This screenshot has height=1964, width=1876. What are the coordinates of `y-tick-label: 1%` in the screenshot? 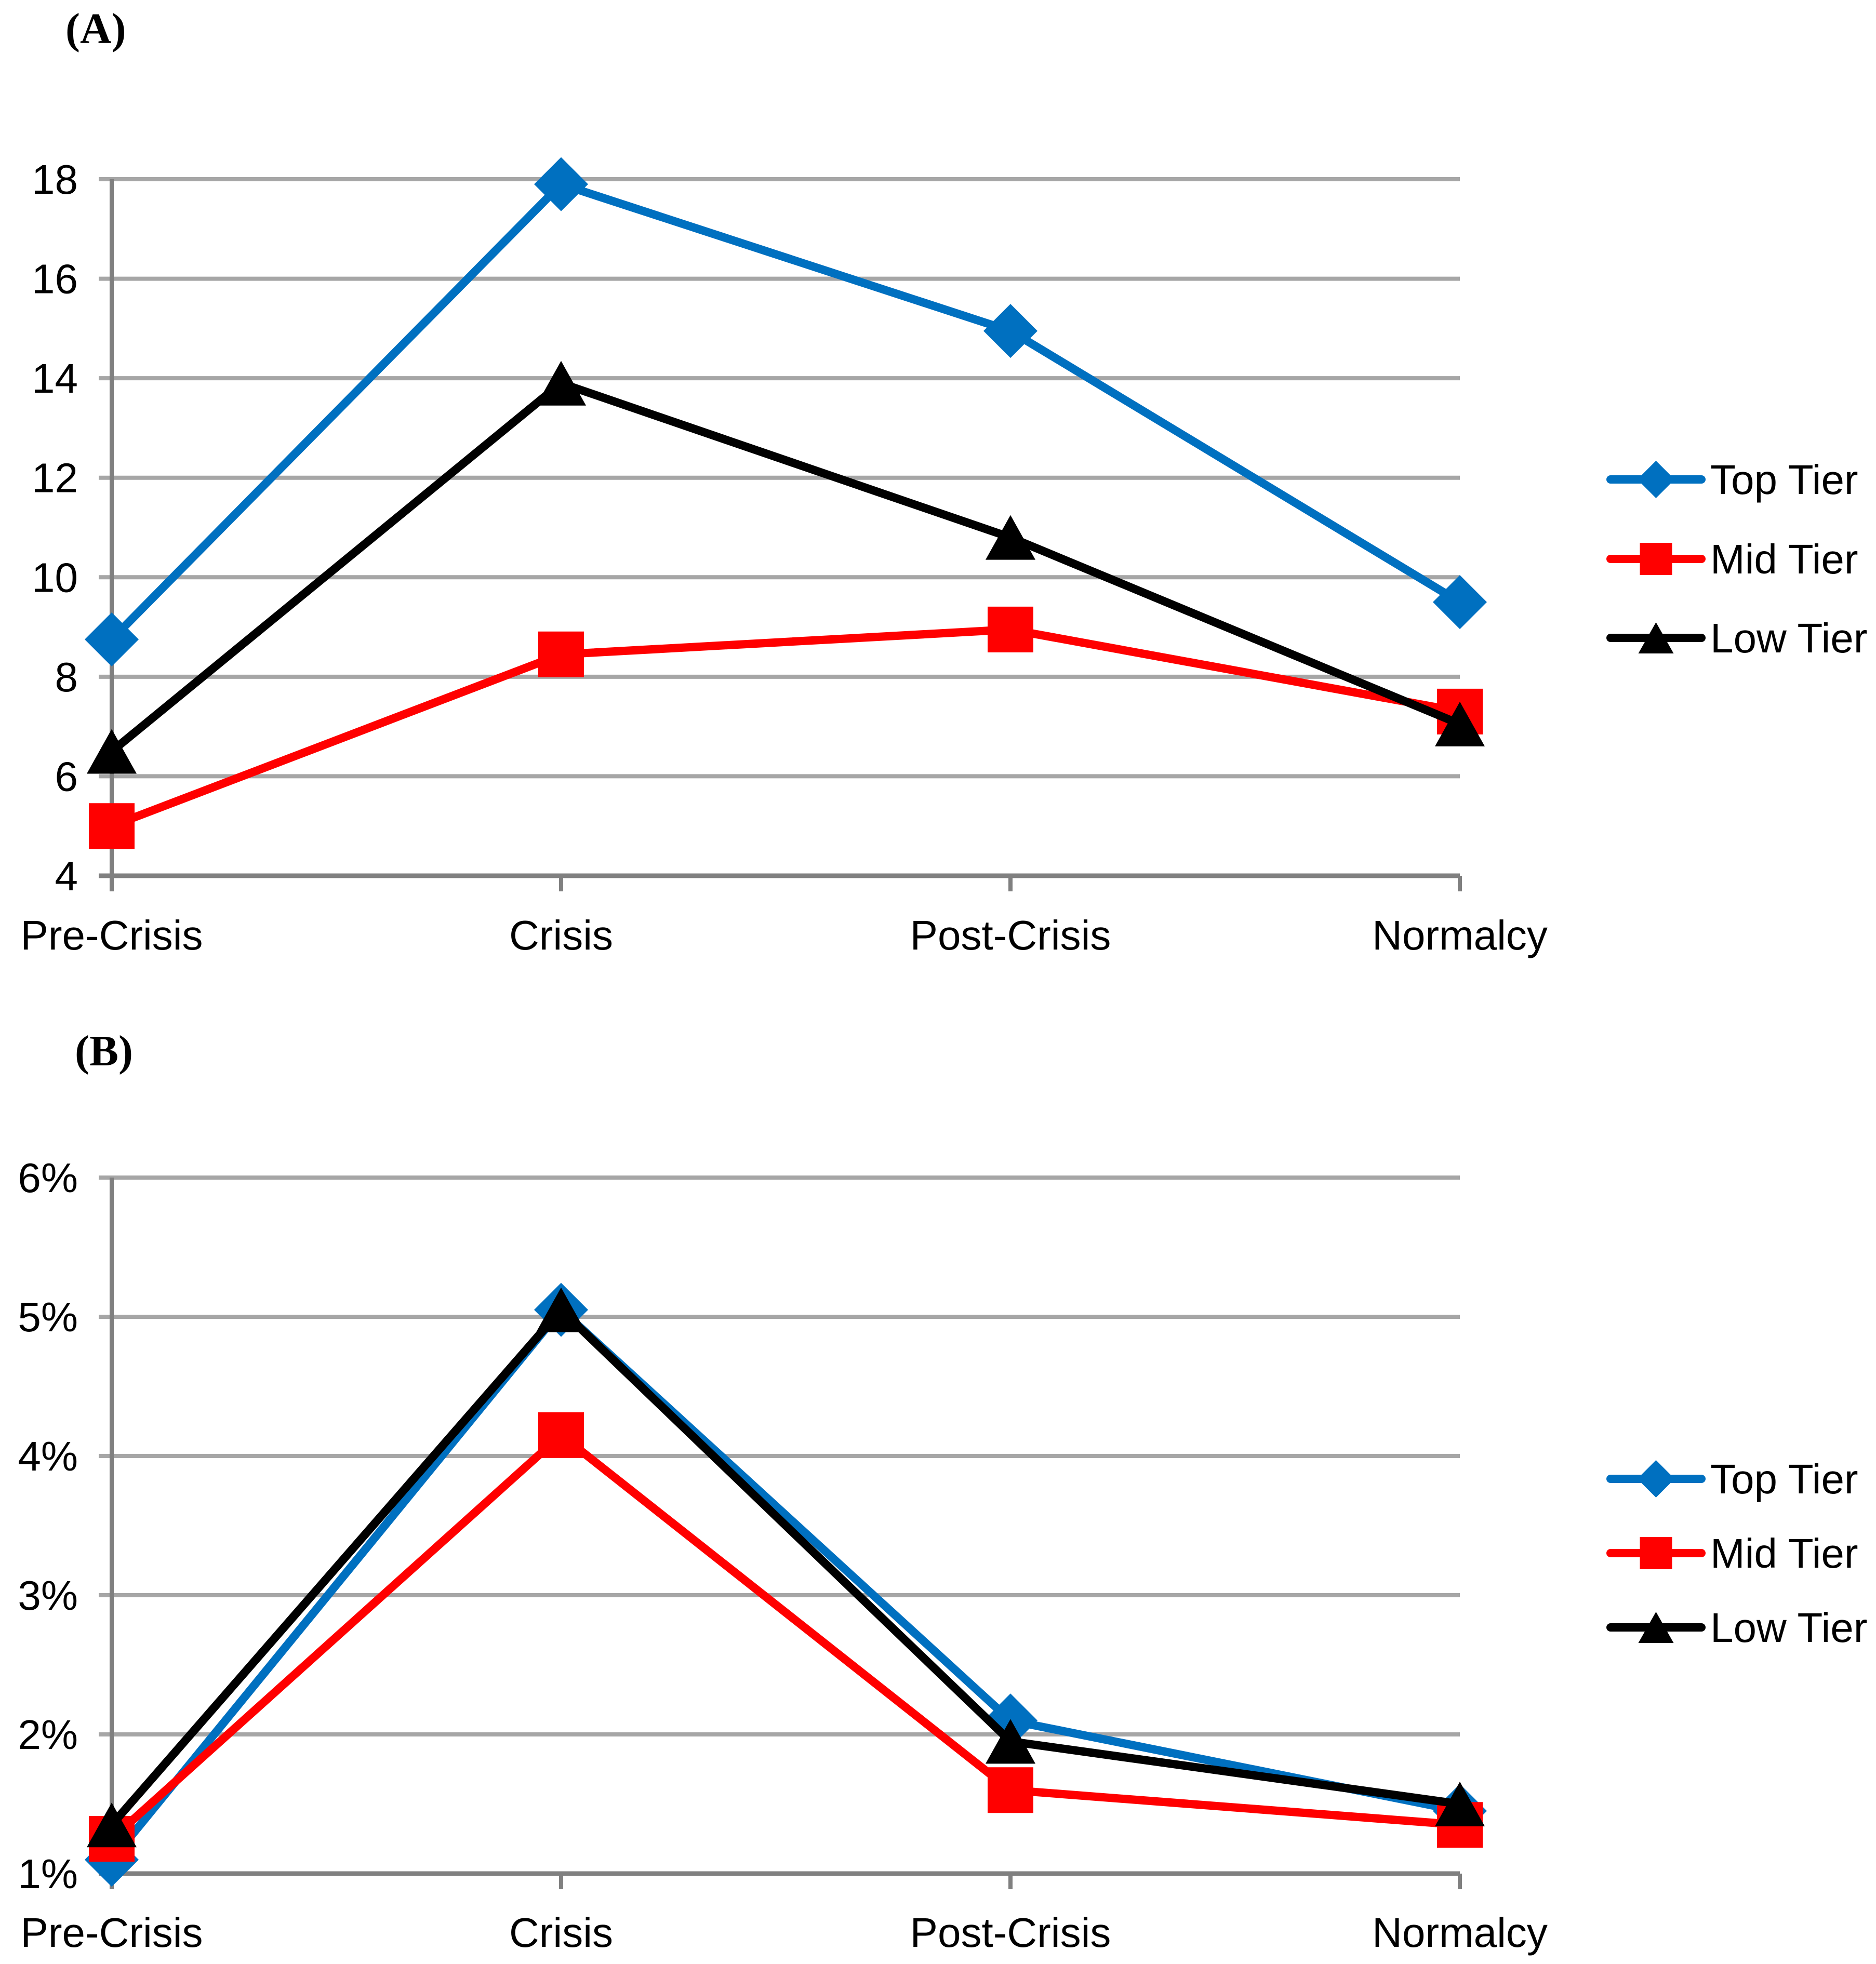 It's located at (48, 1874).